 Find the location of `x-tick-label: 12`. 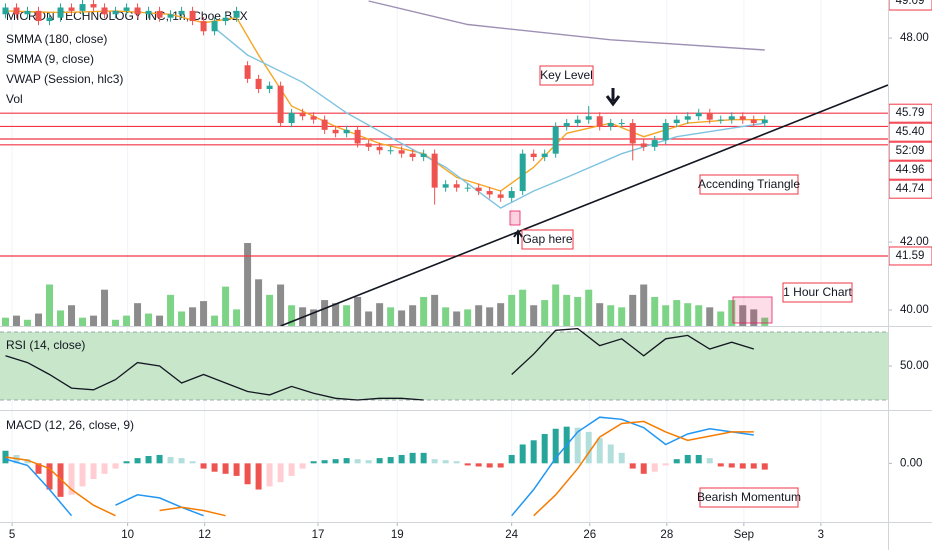

x-tick-label: 12 is located at coordinates (204, 535).